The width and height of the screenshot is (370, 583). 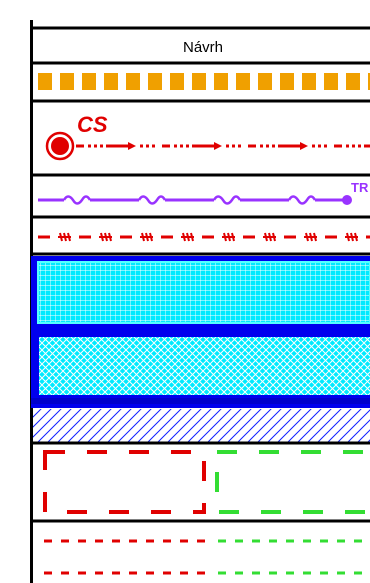 What do you see at coordinates (60, 146) in the screenshot?
I see `cs-marker-icon` at bounding box center [60, 146].